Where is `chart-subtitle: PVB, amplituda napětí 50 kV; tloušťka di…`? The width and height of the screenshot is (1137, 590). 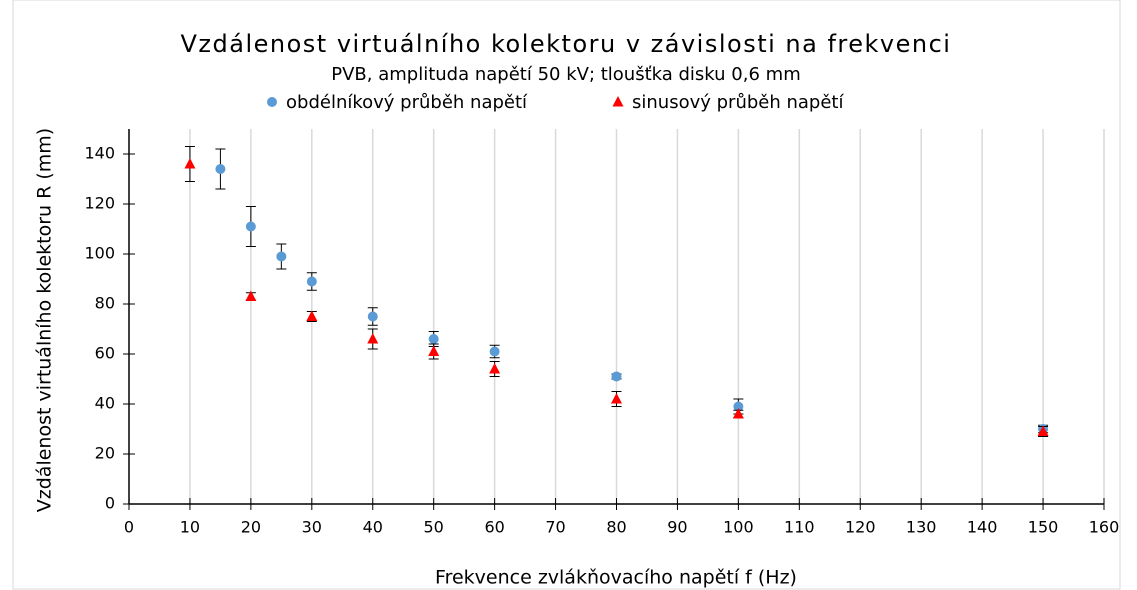
chart-subtitle: PVB, amplituda napětí 50 kV; tloušťka di… is located at coordinates (565, 74).